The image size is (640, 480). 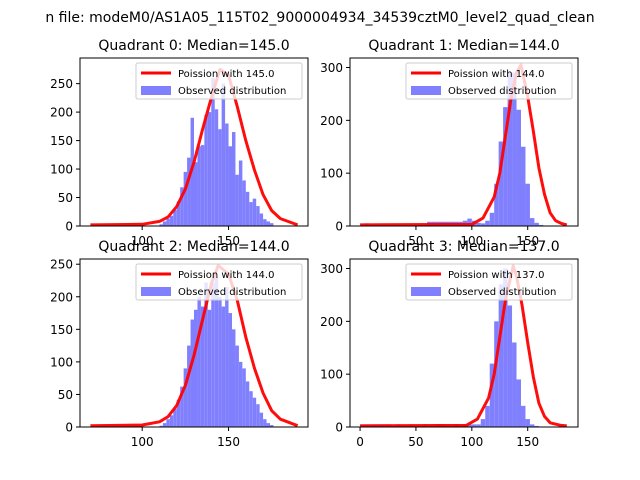 I want to click on x-tick-label: 50, so click(x=415, y=241).